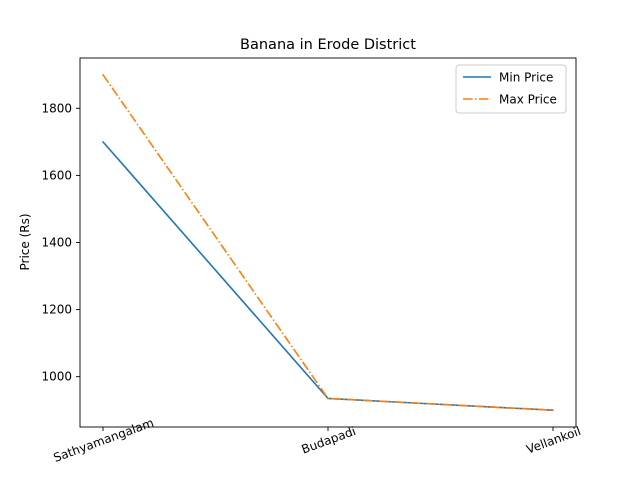 This screenshot has width=640, height=484. Describe the element at coordinates (554, 440) in the screenshot. I see `x-tick-label: Vellankoil` at that location.